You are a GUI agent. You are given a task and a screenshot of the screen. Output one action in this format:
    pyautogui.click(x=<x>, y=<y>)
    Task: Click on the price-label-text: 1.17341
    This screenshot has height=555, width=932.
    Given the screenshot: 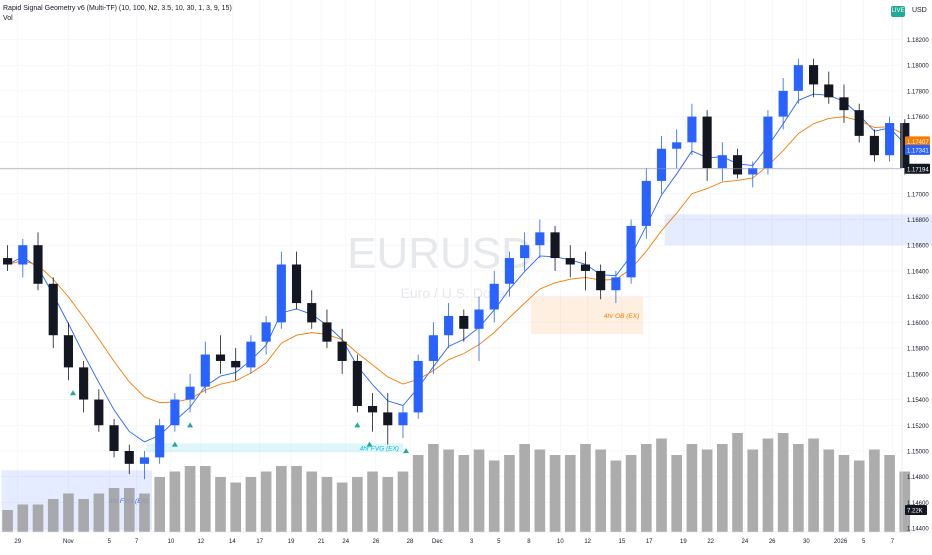 What is the action you would take?
    pyautogui.click(x=918, y=151)
    